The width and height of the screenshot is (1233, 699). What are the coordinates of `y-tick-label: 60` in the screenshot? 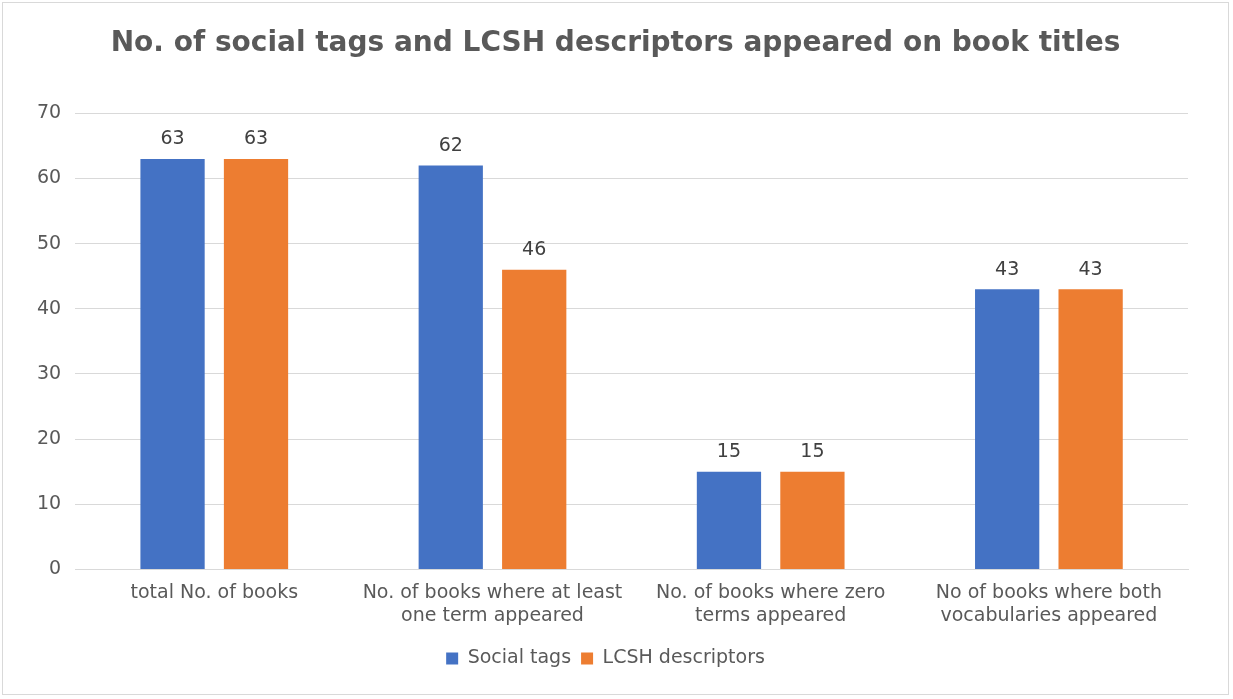 It's located at (49, 176).